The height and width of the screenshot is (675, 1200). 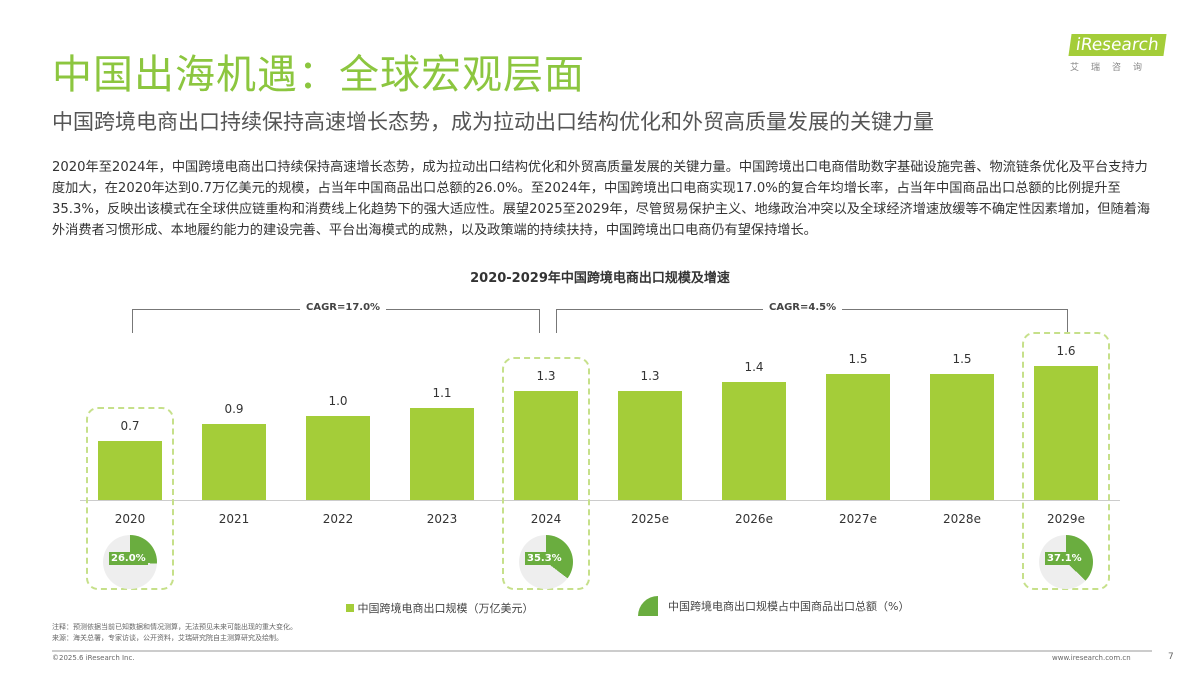 What do you see at coordinates (789, 606) in the screenshot?
I see `legend-pie-label: 中国跨境电商出口规模占中国商品出口总额（%）` at bounding box center [789, 606].